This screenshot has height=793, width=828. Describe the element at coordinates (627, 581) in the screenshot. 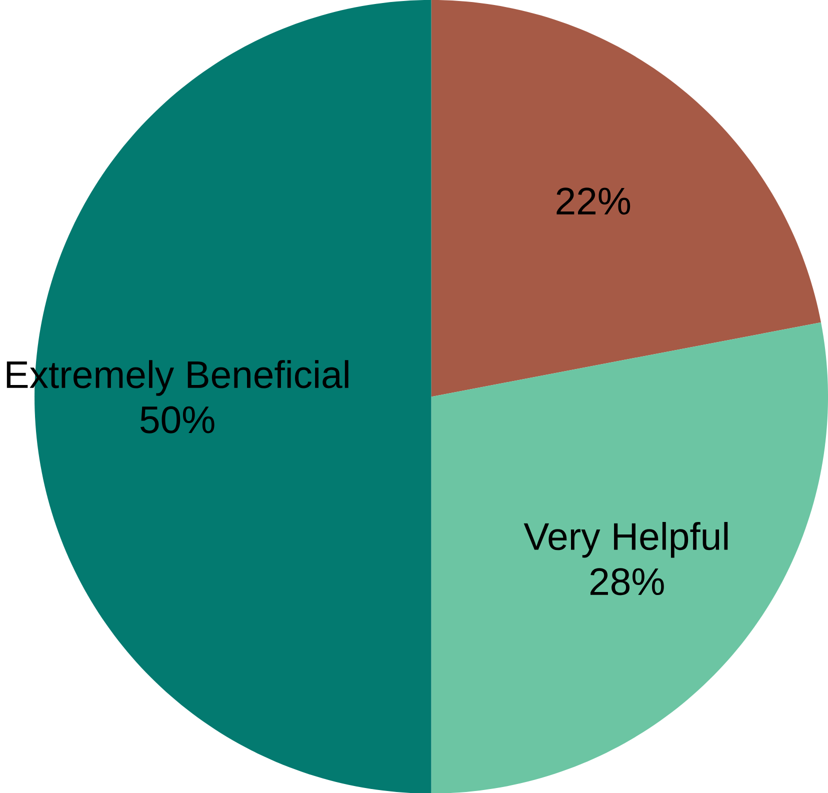

I see `data-label: 28%` at that location.